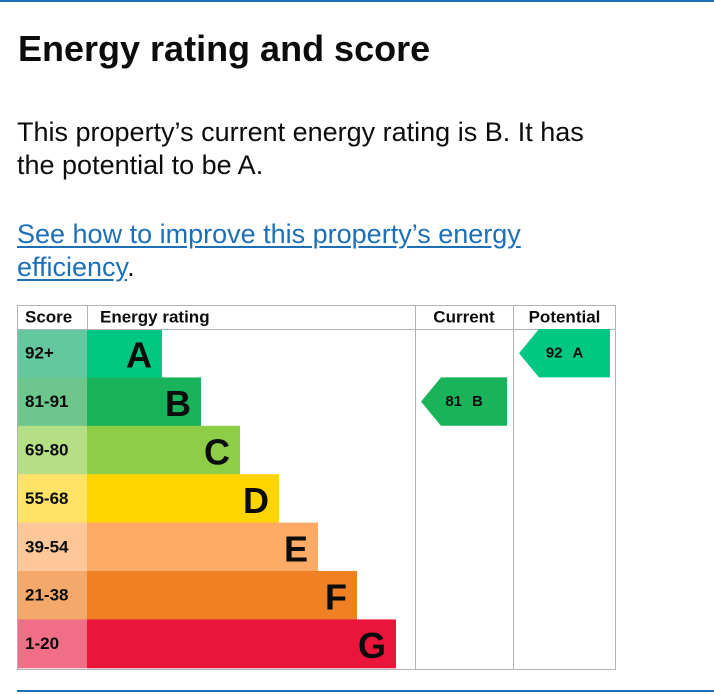 This screenshot has height=694, width=714. I want to click on rating-letter-a: A, so click(139, 355).